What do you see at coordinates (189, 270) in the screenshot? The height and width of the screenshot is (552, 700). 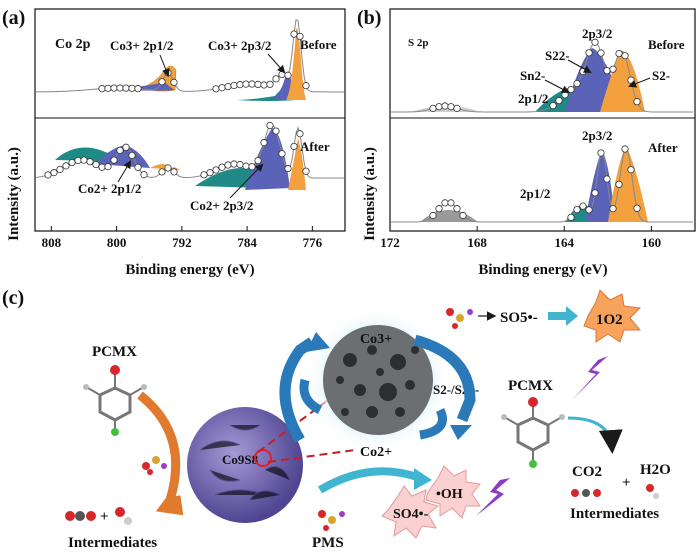 I see `panel-a-xlabel: Binding energy (eV)` at bounding box center [189, 270].